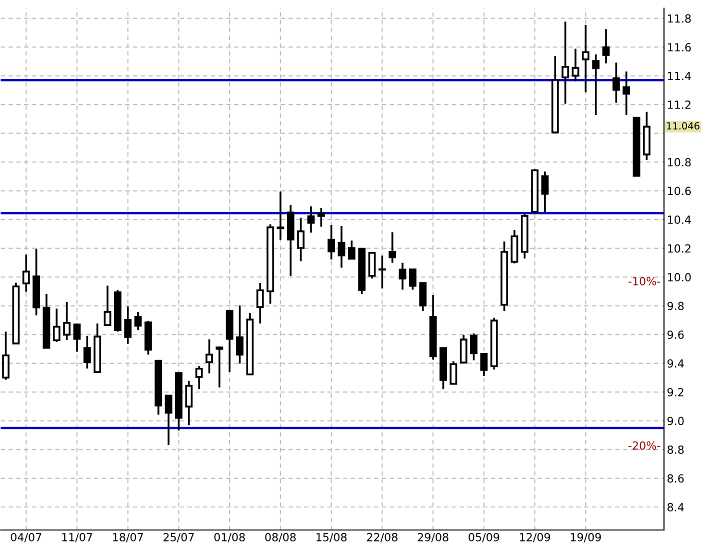 This screenshot has height=551, width=705. Describe the element at coordinates (679, 162) in the screenshot. I see `y-tick-label: 10.8` at that location.